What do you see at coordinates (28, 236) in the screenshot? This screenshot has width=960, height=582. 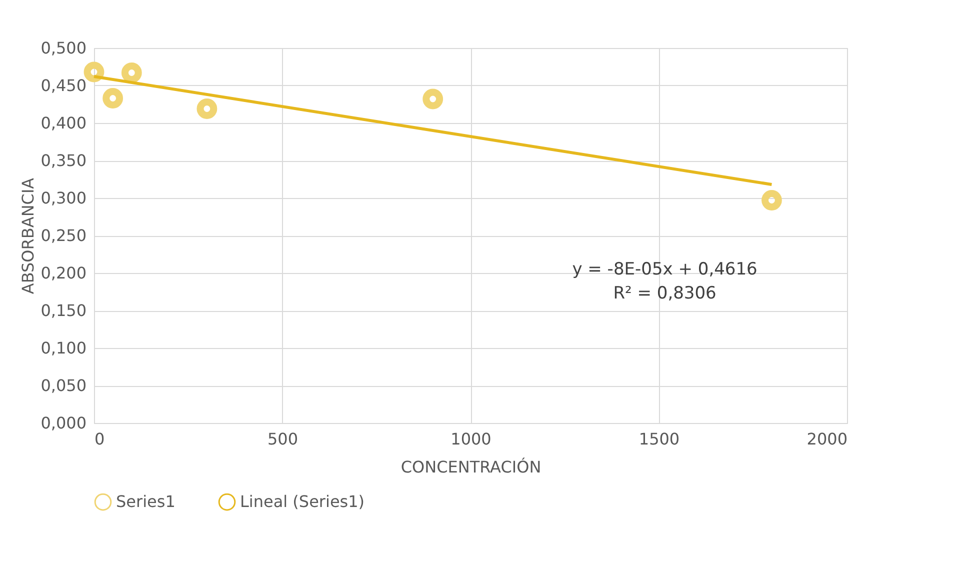 I see `y-axis-title: ABSORBANCIA` at bounding box center [28, 236].